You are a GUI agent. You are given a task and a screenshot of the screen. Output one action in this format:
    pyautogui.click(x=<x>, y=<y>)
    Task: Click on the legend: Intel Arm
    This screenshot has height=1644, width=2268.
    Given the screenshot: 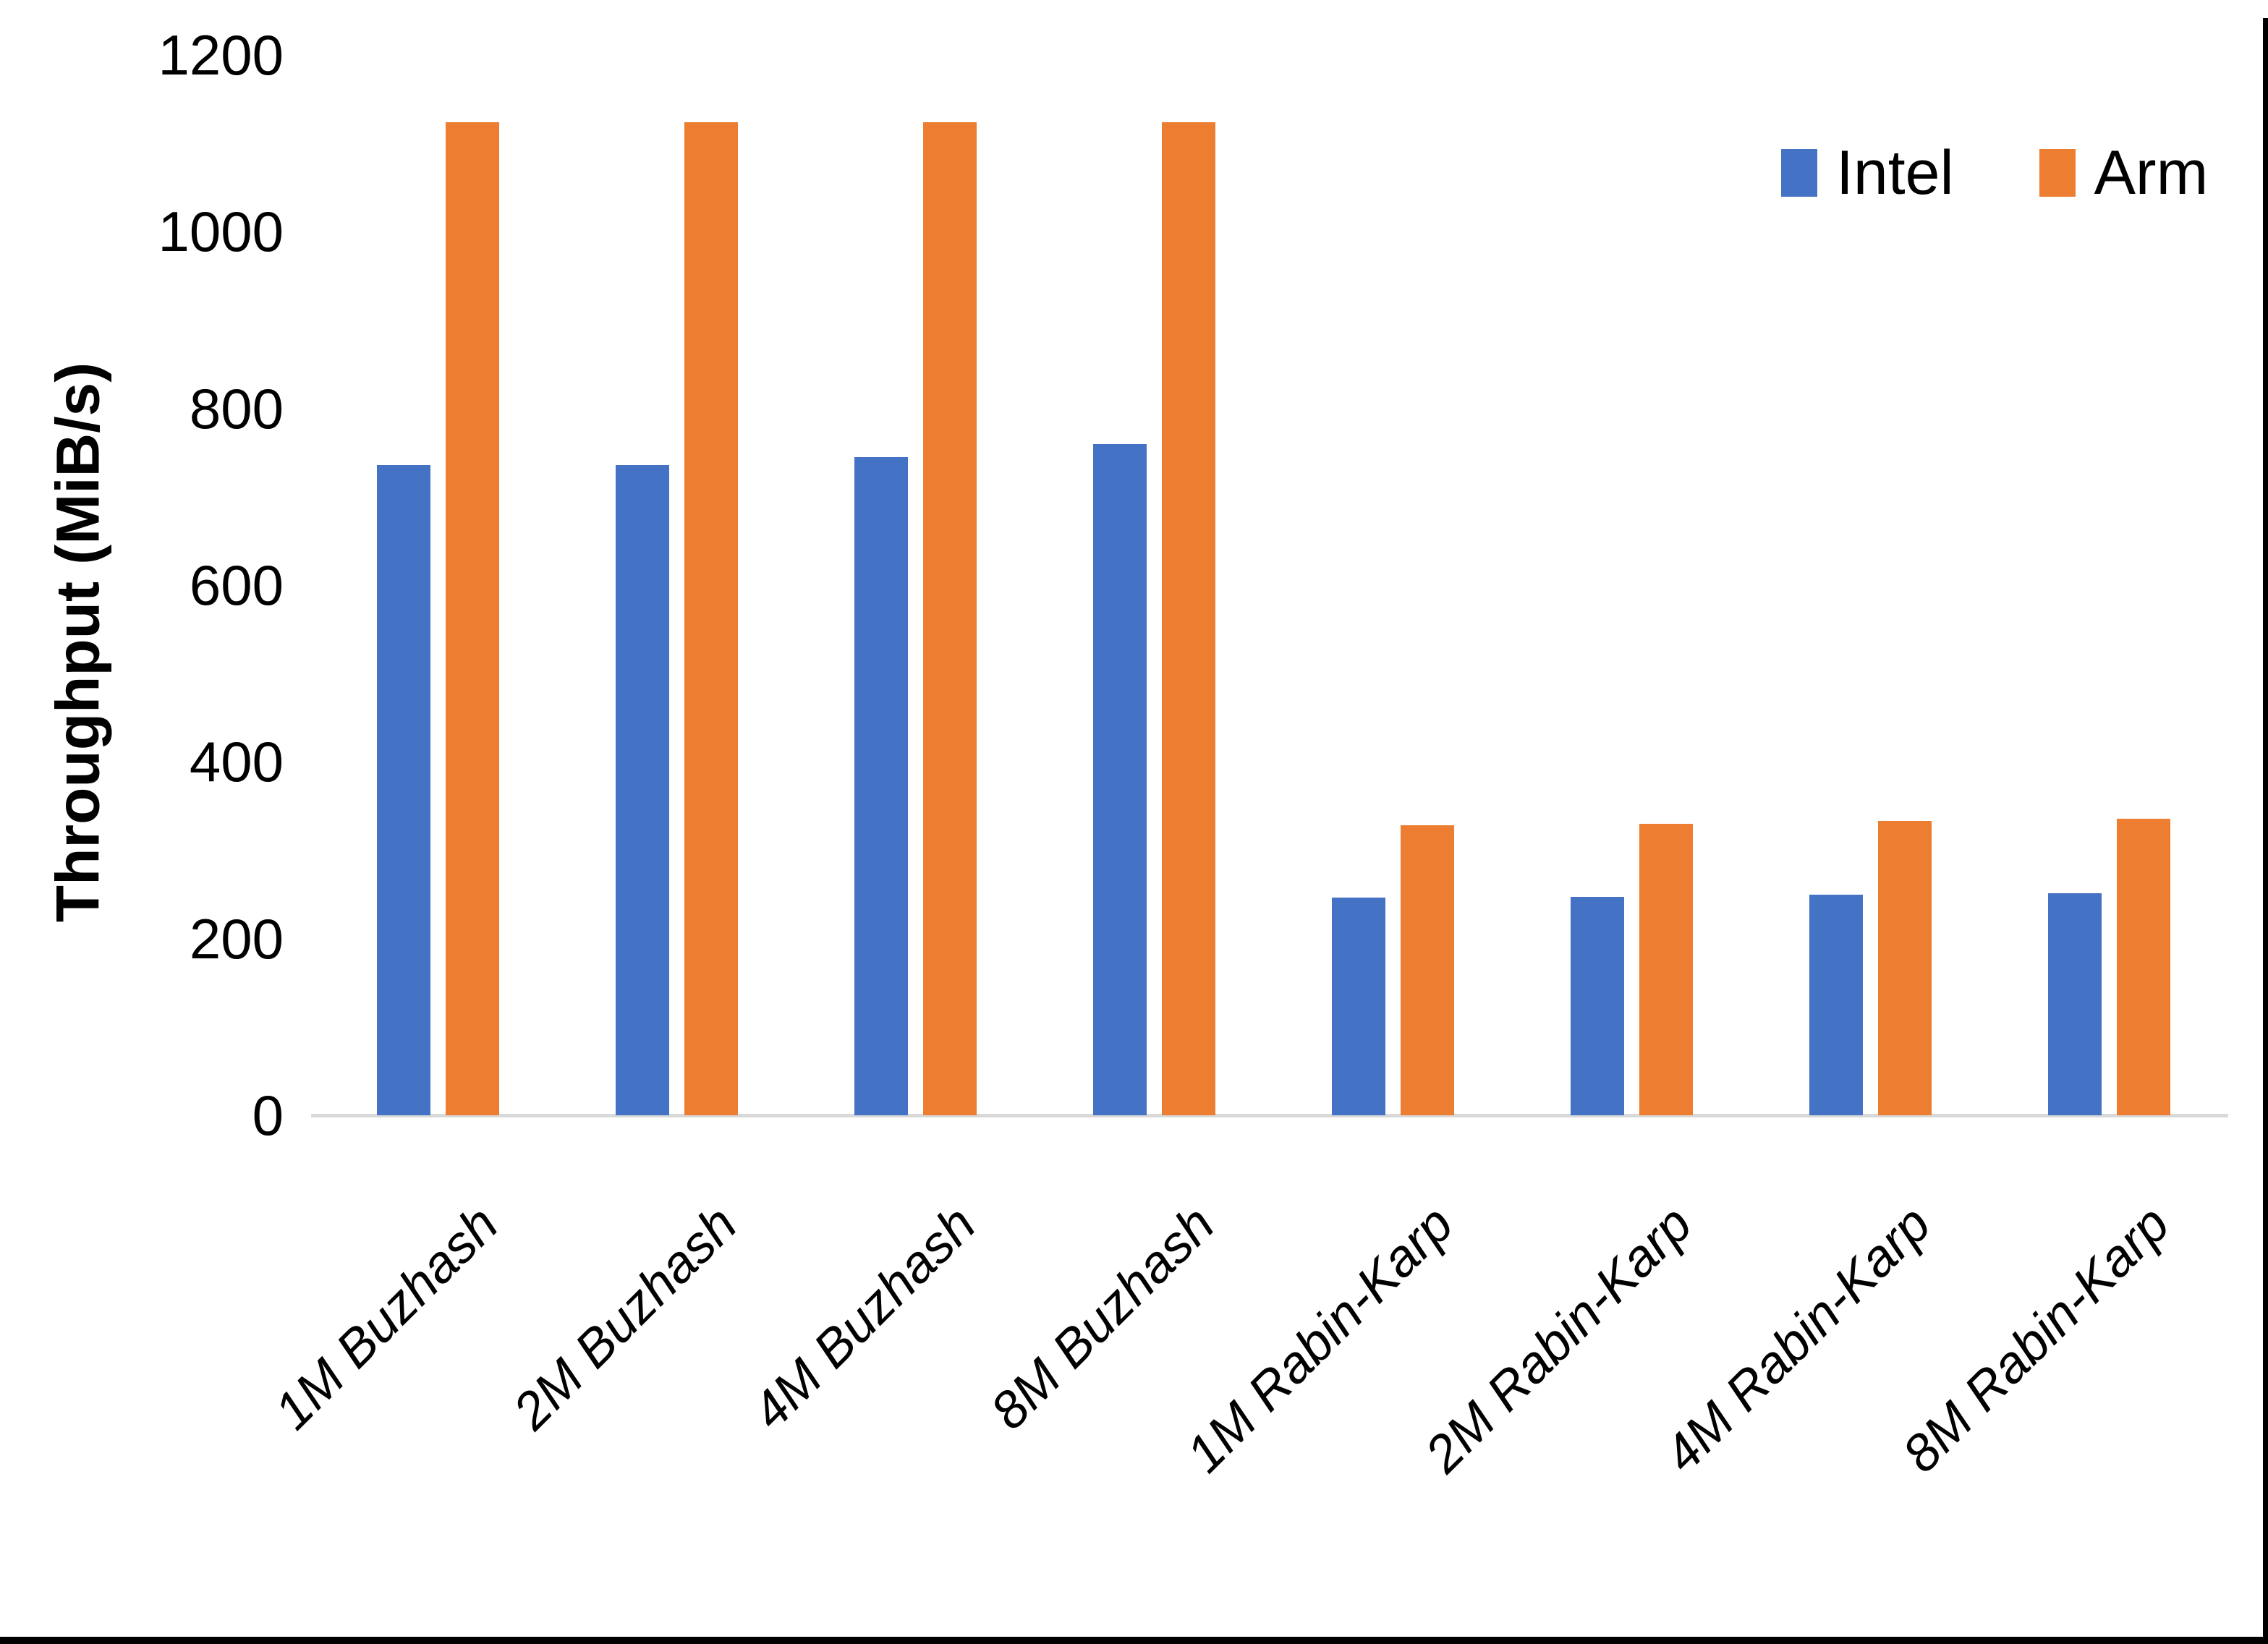 What is the action you would take?
    pyautogui.click(x=1995, y=173)
    